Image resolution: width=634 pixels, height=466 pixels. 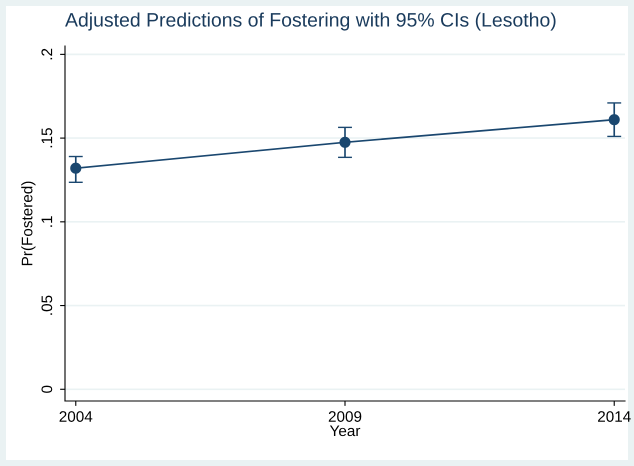 I want to click on y-tick-label: .2, so click(x=46, y=54).